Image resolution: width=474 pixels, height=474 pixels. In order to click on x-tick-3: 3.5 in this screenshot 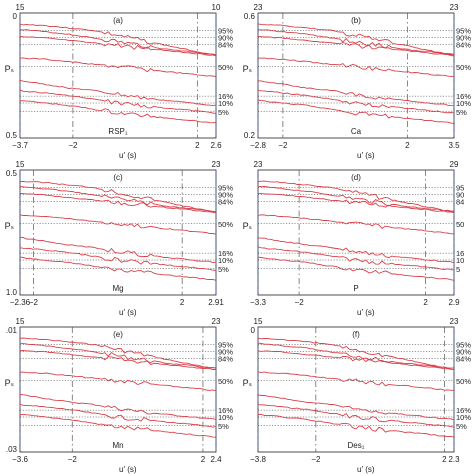, I will do `click(454, 145)`.